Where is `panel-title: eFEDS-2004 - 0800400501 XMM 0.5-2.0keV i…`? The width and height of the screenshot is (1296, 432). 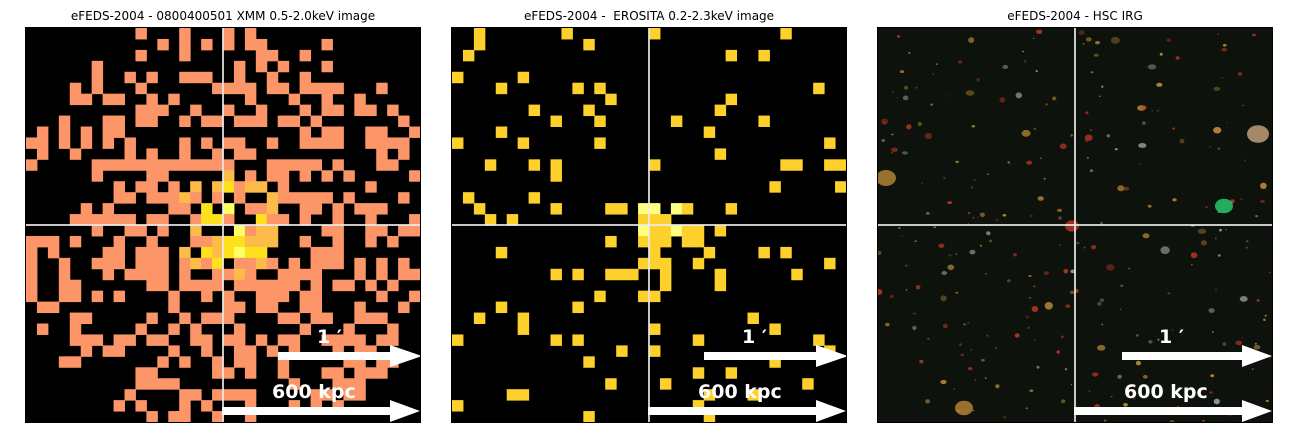
panel-title: eFEDS-2004 - 0800400501 XMM 0.5-2.0keV i… is located at coordinates (223, 16).